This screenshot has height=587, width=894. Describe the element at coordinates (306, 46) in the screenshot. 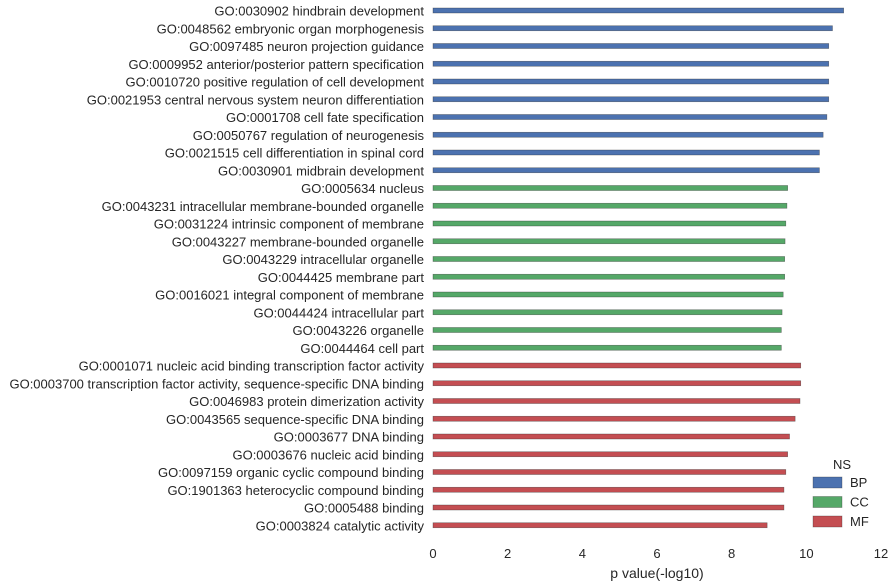

I see `category-label: GO:0097485 neuron projection guidance` at that location.